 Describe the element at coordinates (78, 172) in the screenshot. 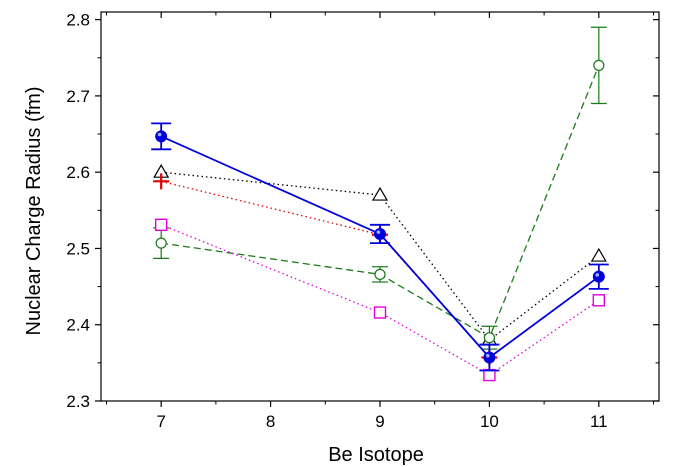

I see `y-tick-label: 2.6` at that location.